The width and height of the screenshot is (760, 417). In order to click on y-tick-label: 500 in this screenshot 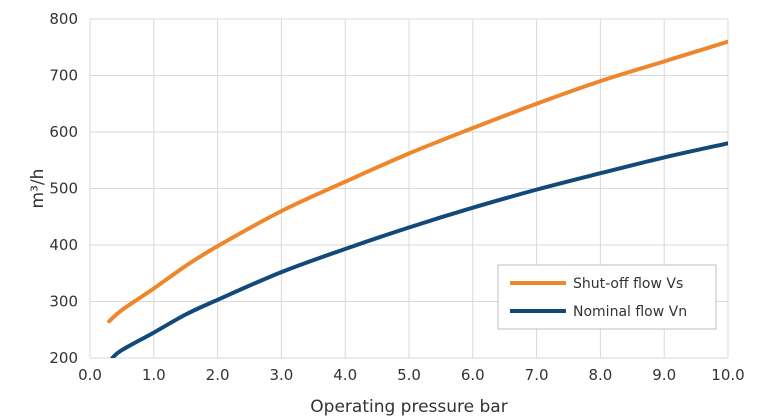, I will do `click(63, 189)`.